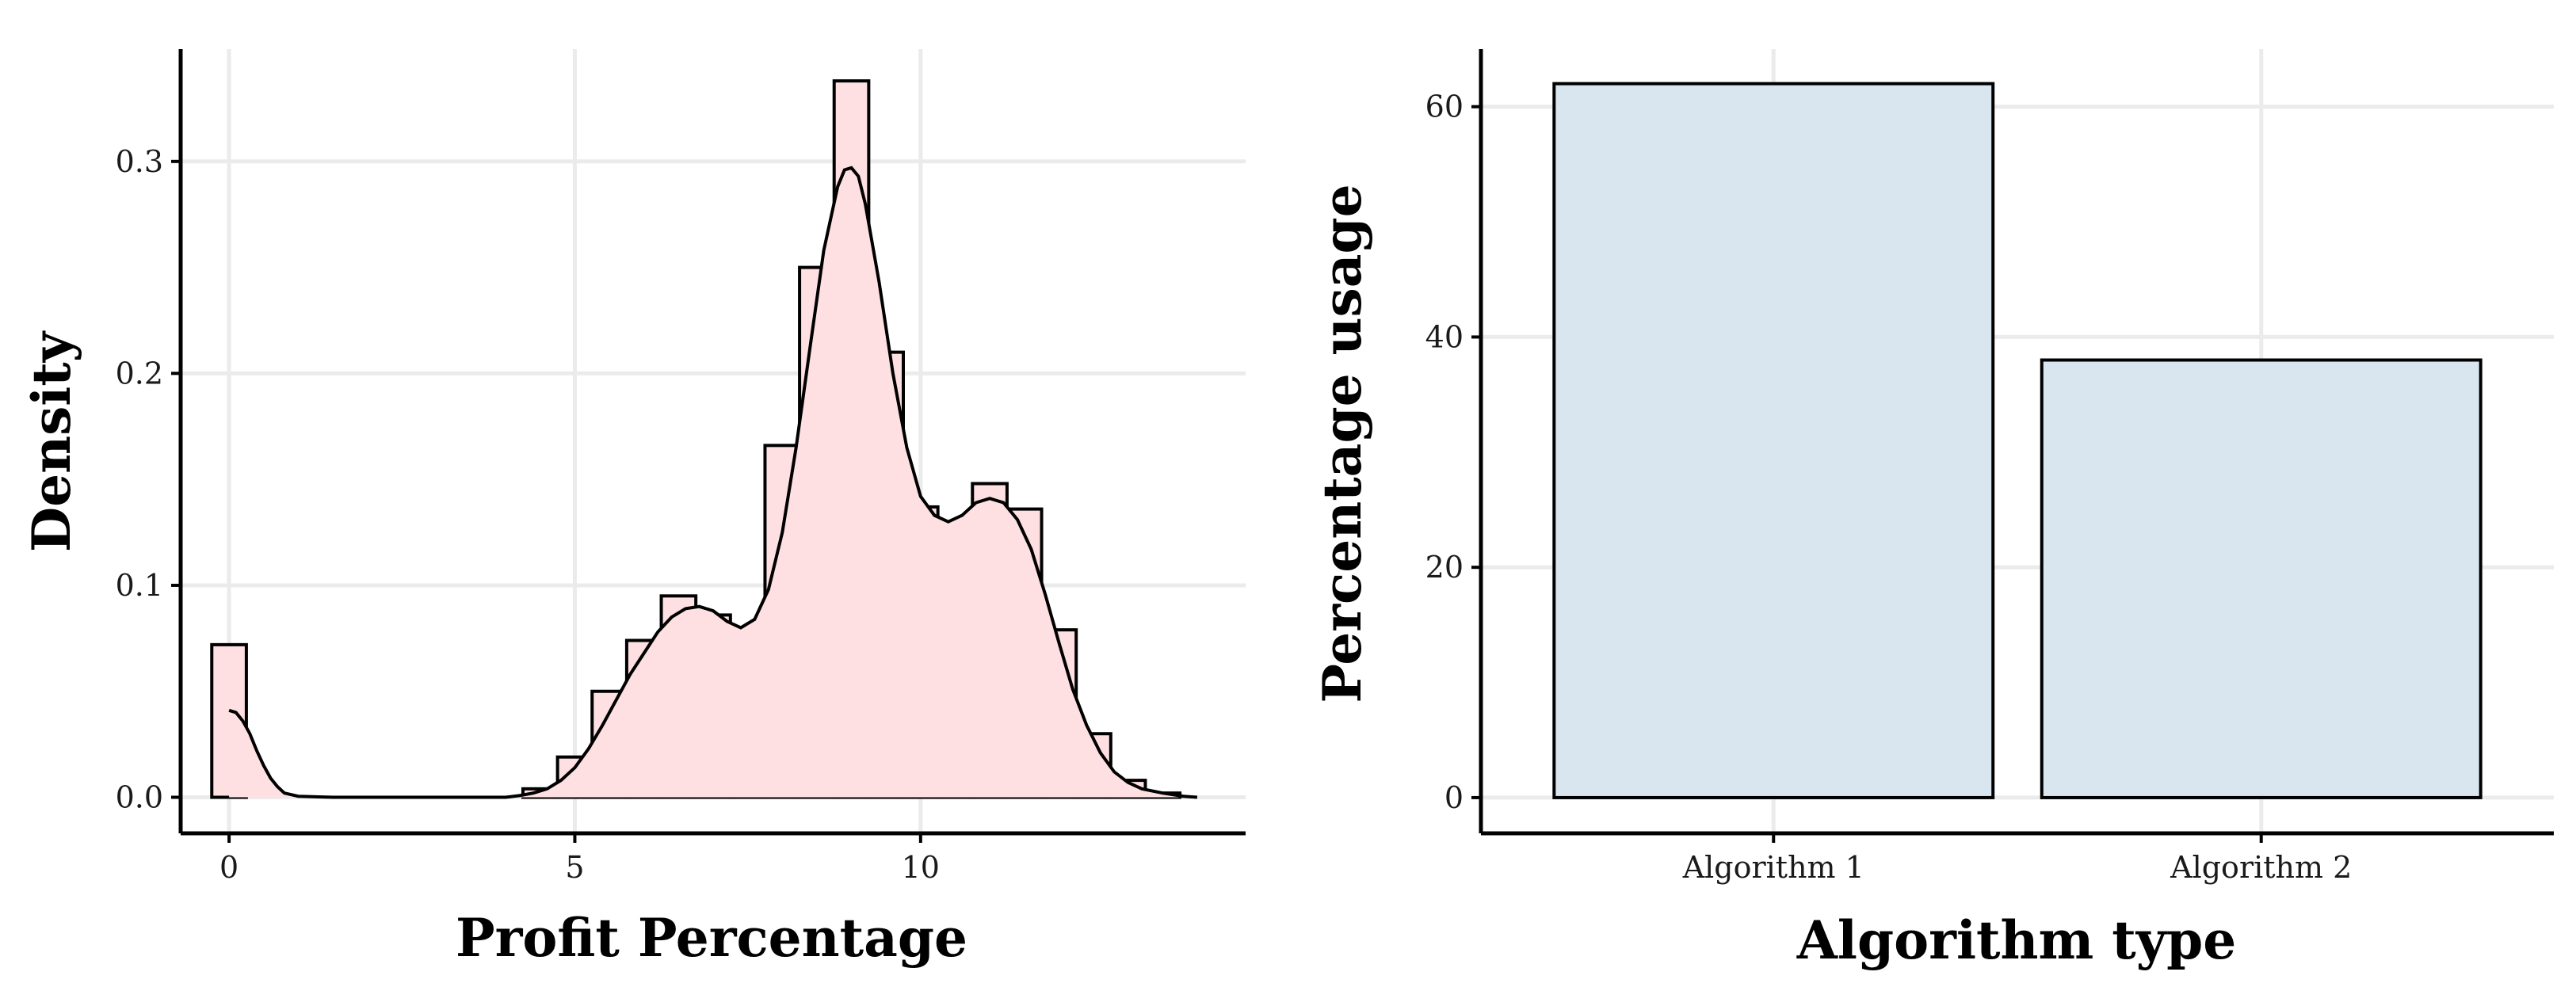  Describe the element at coordinates (2017, 859) in the screenshot. I see `algorithm-x-ticks: Algorithm 1 Algorithm 2` at that location.